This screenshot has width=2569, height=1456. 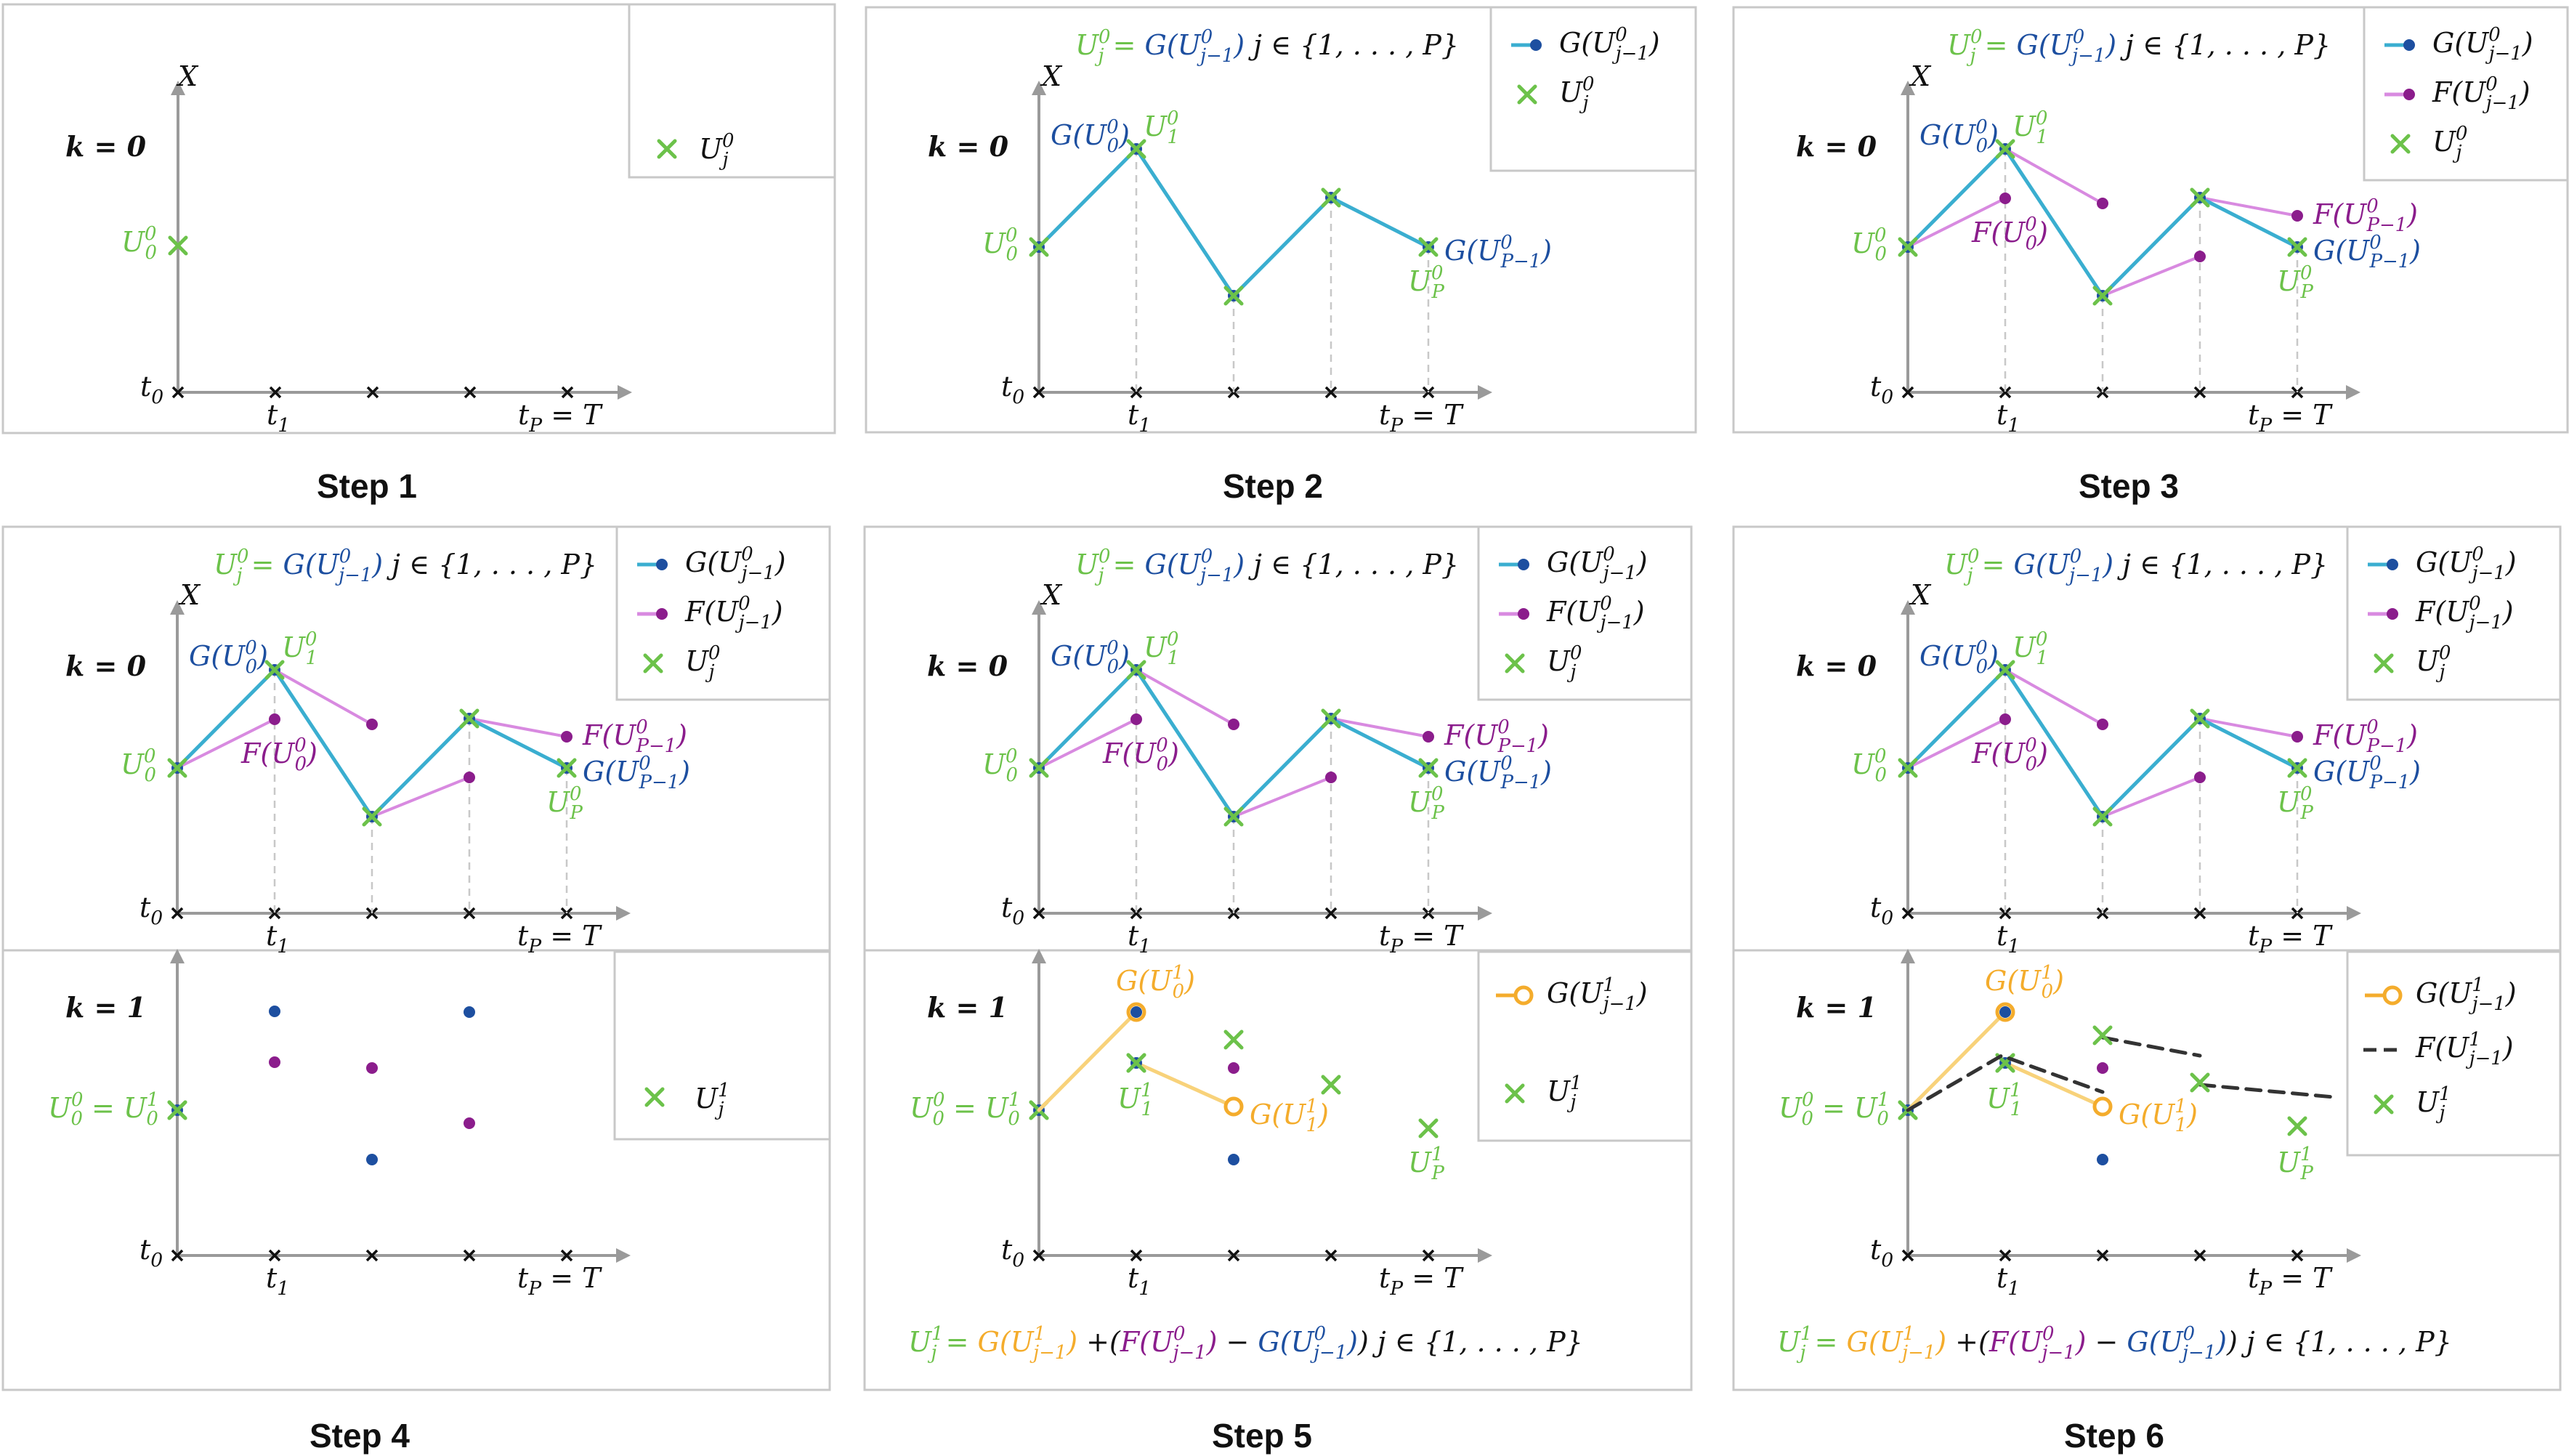 I want to click on math-span: = U, so click(x=1846, y=1108).